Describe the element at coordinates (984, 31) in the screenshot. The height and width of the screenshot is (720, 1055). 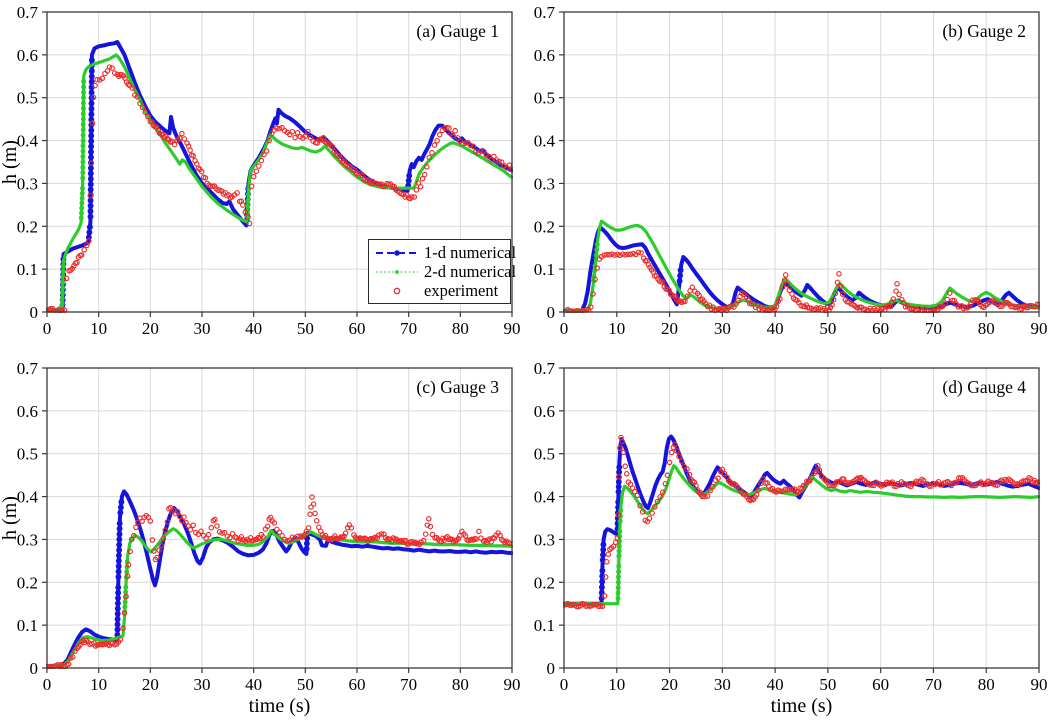
I see `subplot-title: (b) Gauge 2` at that location.